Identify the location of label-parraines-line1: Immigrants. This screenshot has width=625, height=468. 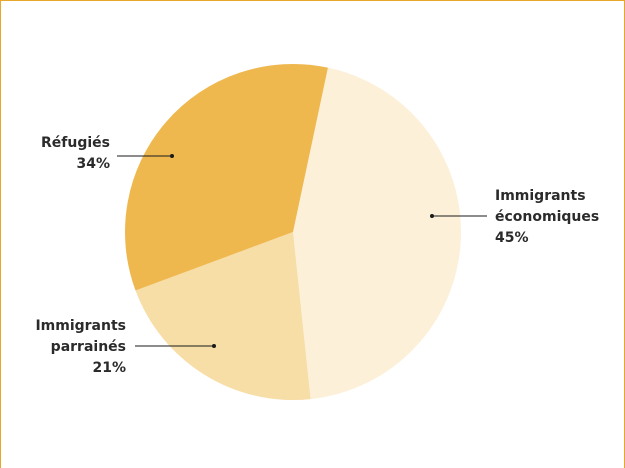
(80, 326).